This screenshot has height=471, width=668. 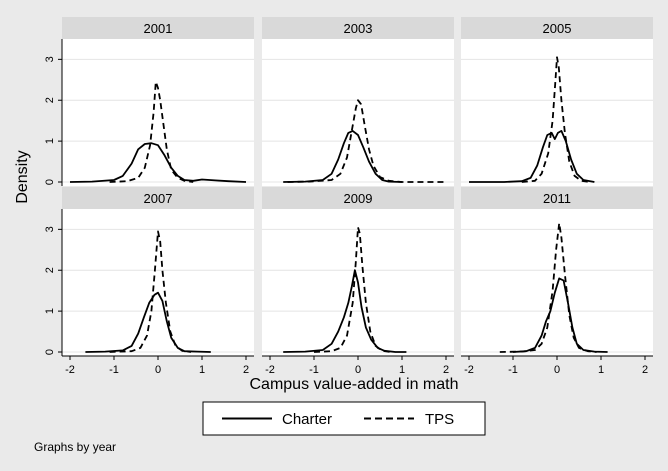 What do you see at coordinates (307, 419) in the screenshot?
I see `legend-label-charter: Charter` at bounding box center [307, 419].